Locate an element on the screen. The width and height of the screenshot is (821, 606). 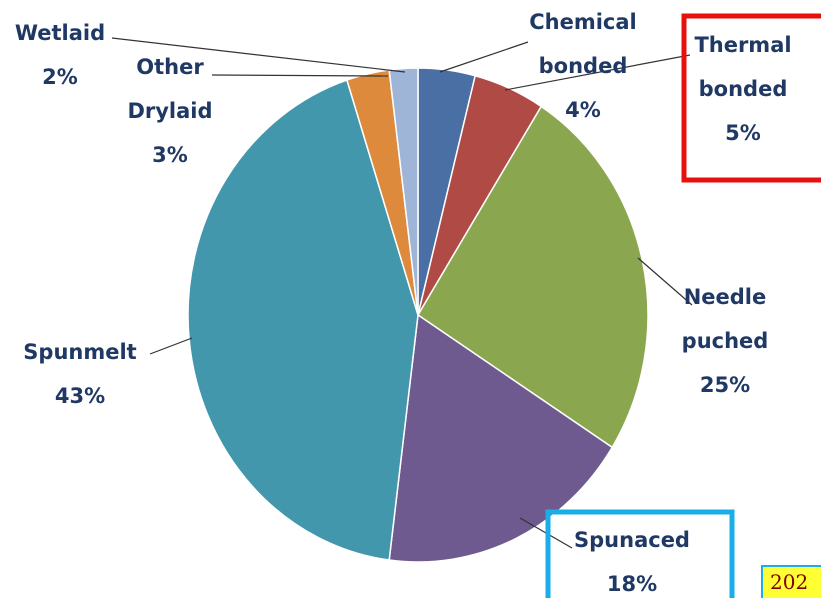
value-label: 5% is located at coordinates (743, 133).